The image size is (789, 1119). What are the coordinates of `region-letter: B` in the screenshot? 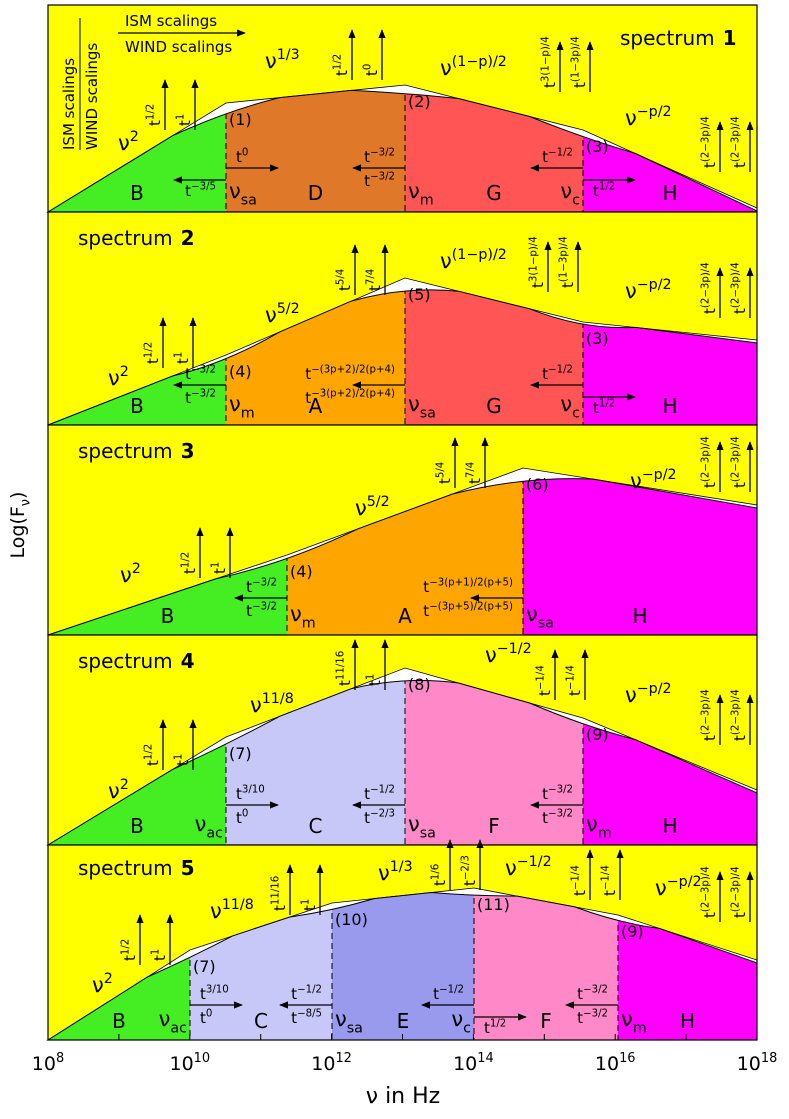 It's located at (137, 826).